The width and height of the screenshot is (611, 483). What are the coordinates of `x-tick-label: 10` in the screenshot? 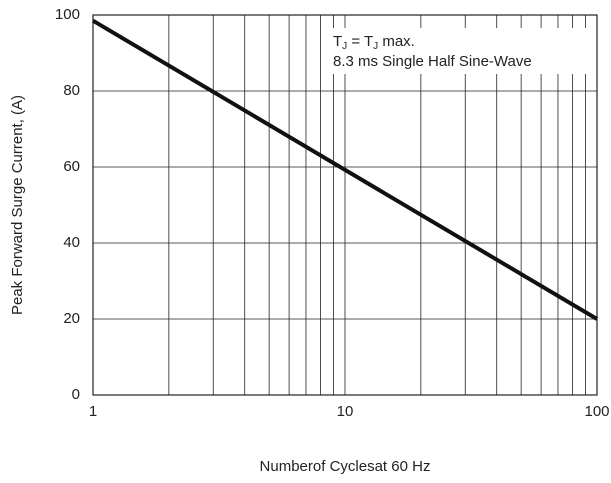 It's located at (345, 411).